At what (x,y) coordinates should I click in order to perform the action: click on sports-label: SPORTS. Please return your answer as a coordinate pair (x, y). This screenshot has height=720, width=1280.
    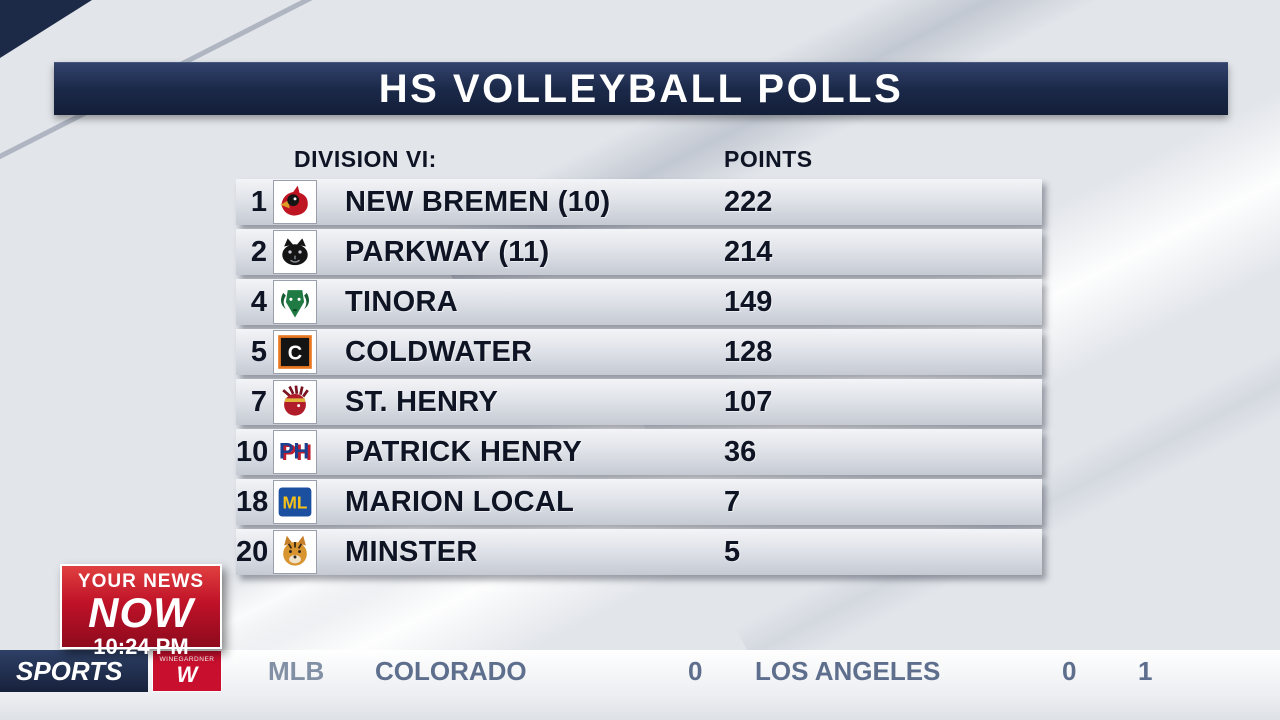
    Looking at the image, I should click on (69, 671).